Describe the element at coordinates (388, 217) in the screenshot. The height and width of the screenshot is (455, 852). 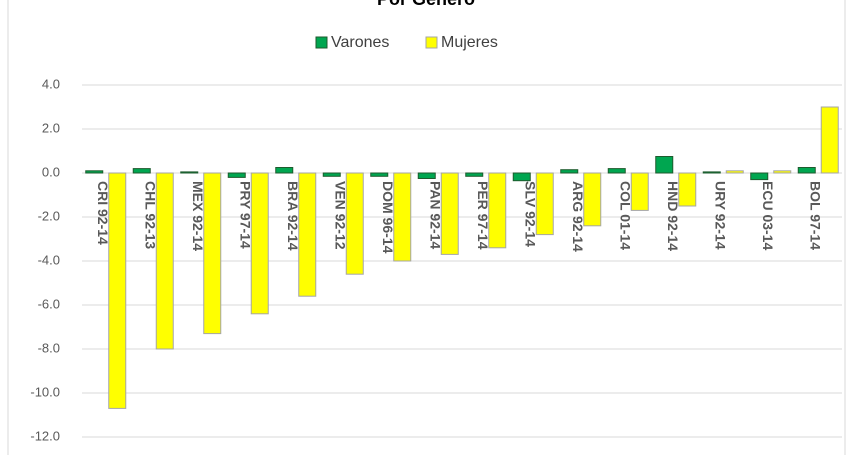
I see `x-tick-label: DOM 96-14` at that location.